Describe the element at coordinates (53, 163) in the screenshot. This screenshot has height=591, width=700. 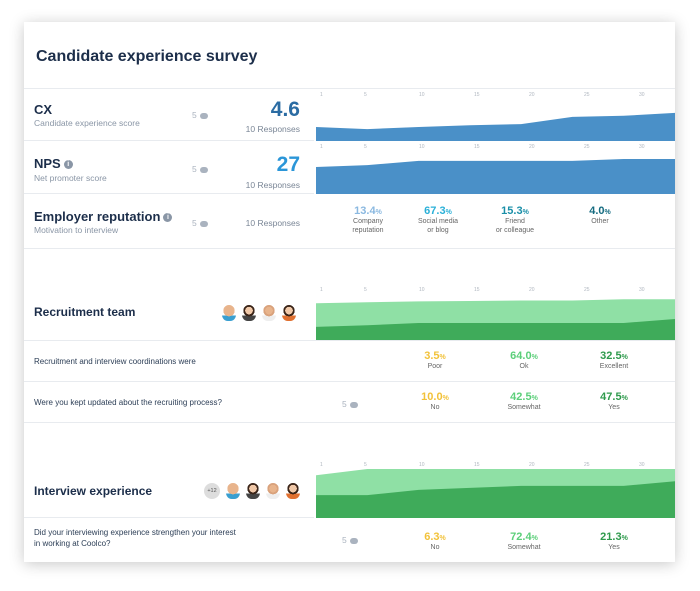
I see `metric-title-wrap: NPS i` at that location.